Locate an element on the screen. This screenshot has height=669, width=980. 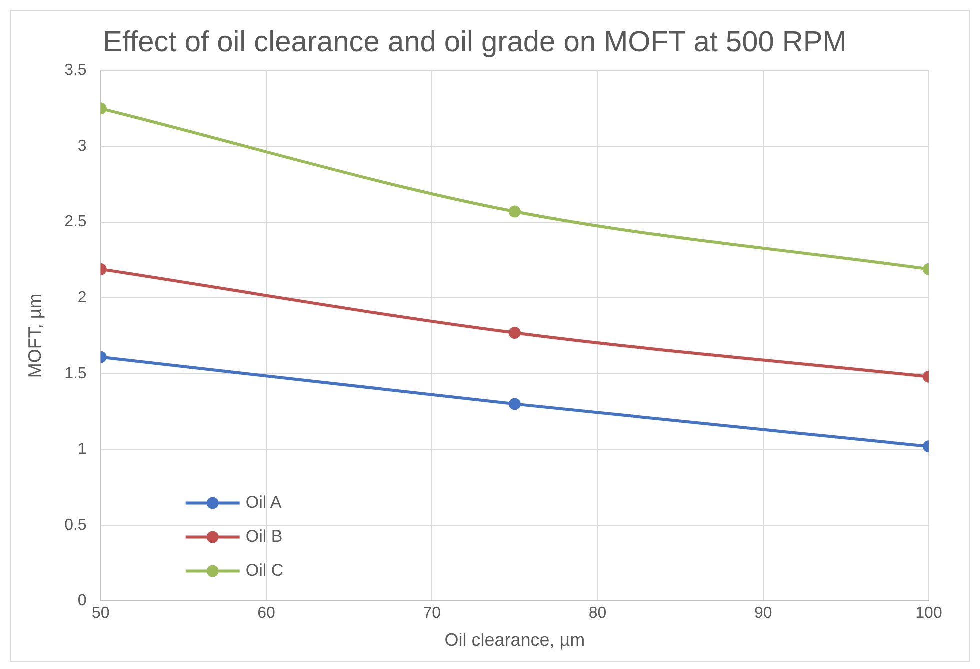
y-axis-title: MOFT, µm is located at coordinates (34, 336).